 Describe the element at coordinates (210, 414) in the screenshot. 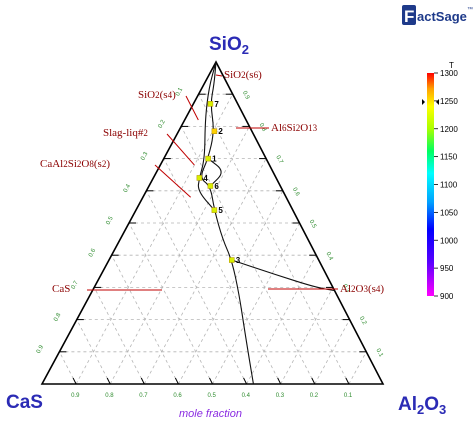

I see `x-axis-label: mole fraction` at that location.